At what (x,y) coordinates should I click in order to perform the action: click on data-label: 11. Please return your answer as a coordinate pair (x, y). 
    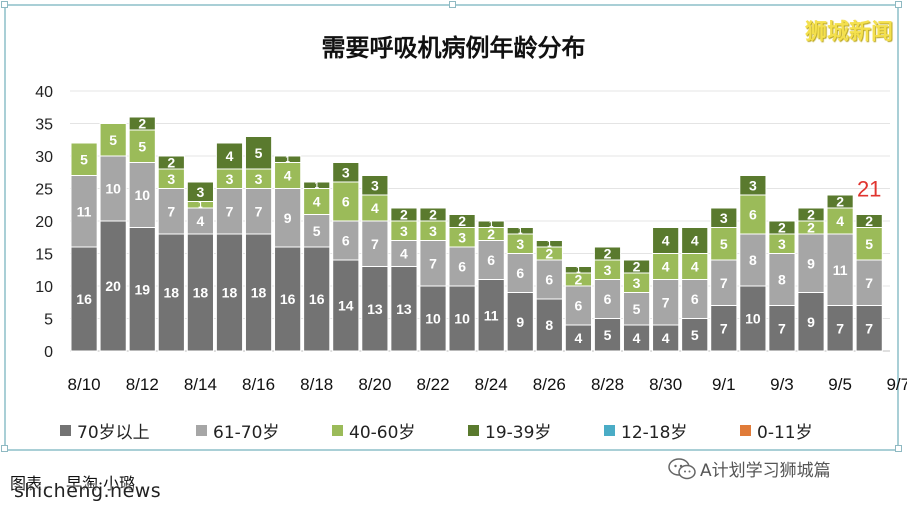
    Looking at the image, I should click on (84, 211).